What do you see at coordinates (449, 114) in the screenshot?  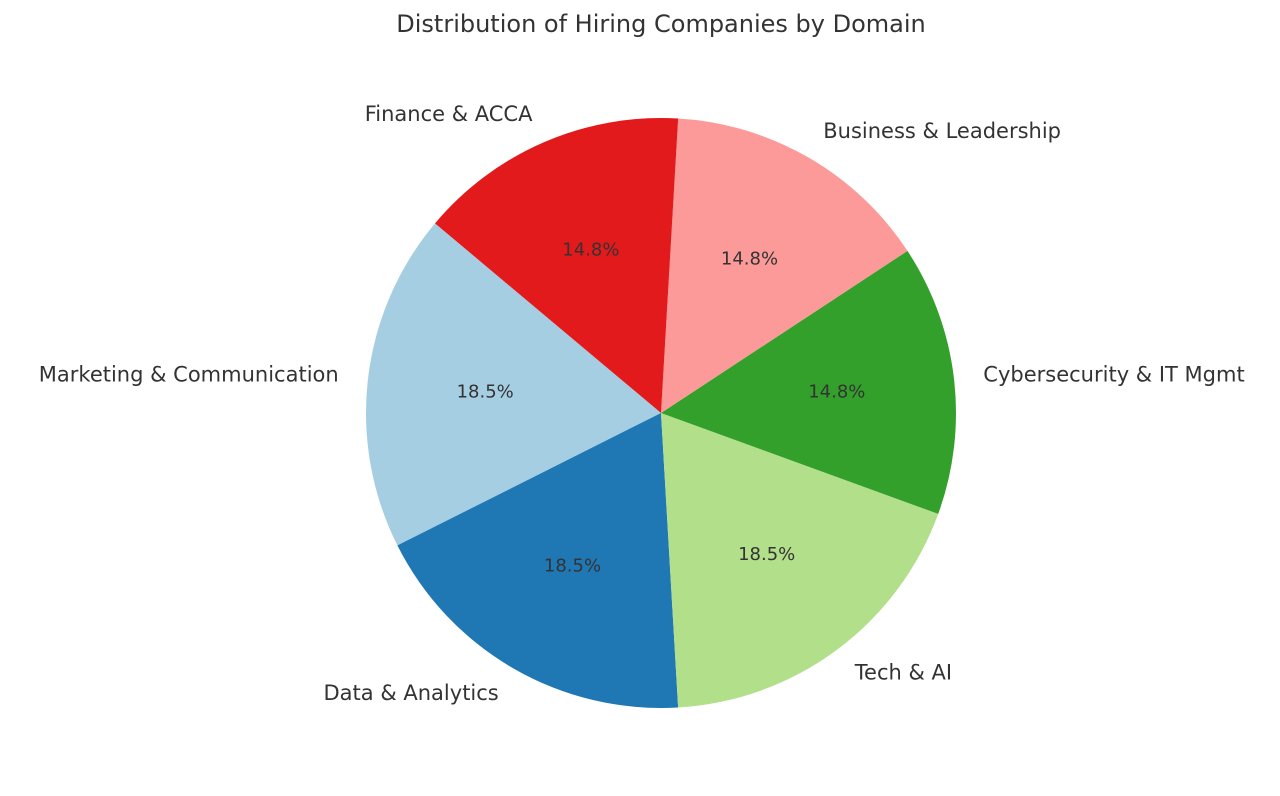 I see `slice-label: Finance & ACCA` at bounding box center [449, 114].